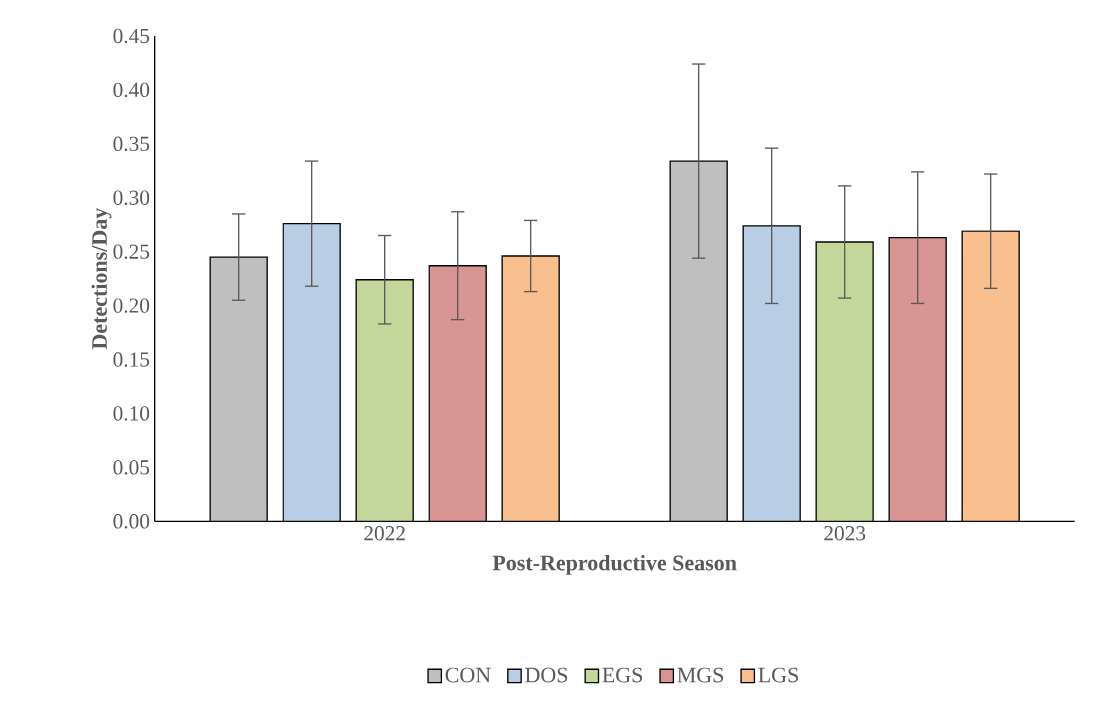 The height and width of the screenshot is (703, 1116). I want to click on y-tick-label: 0.30, so click(131, 198).